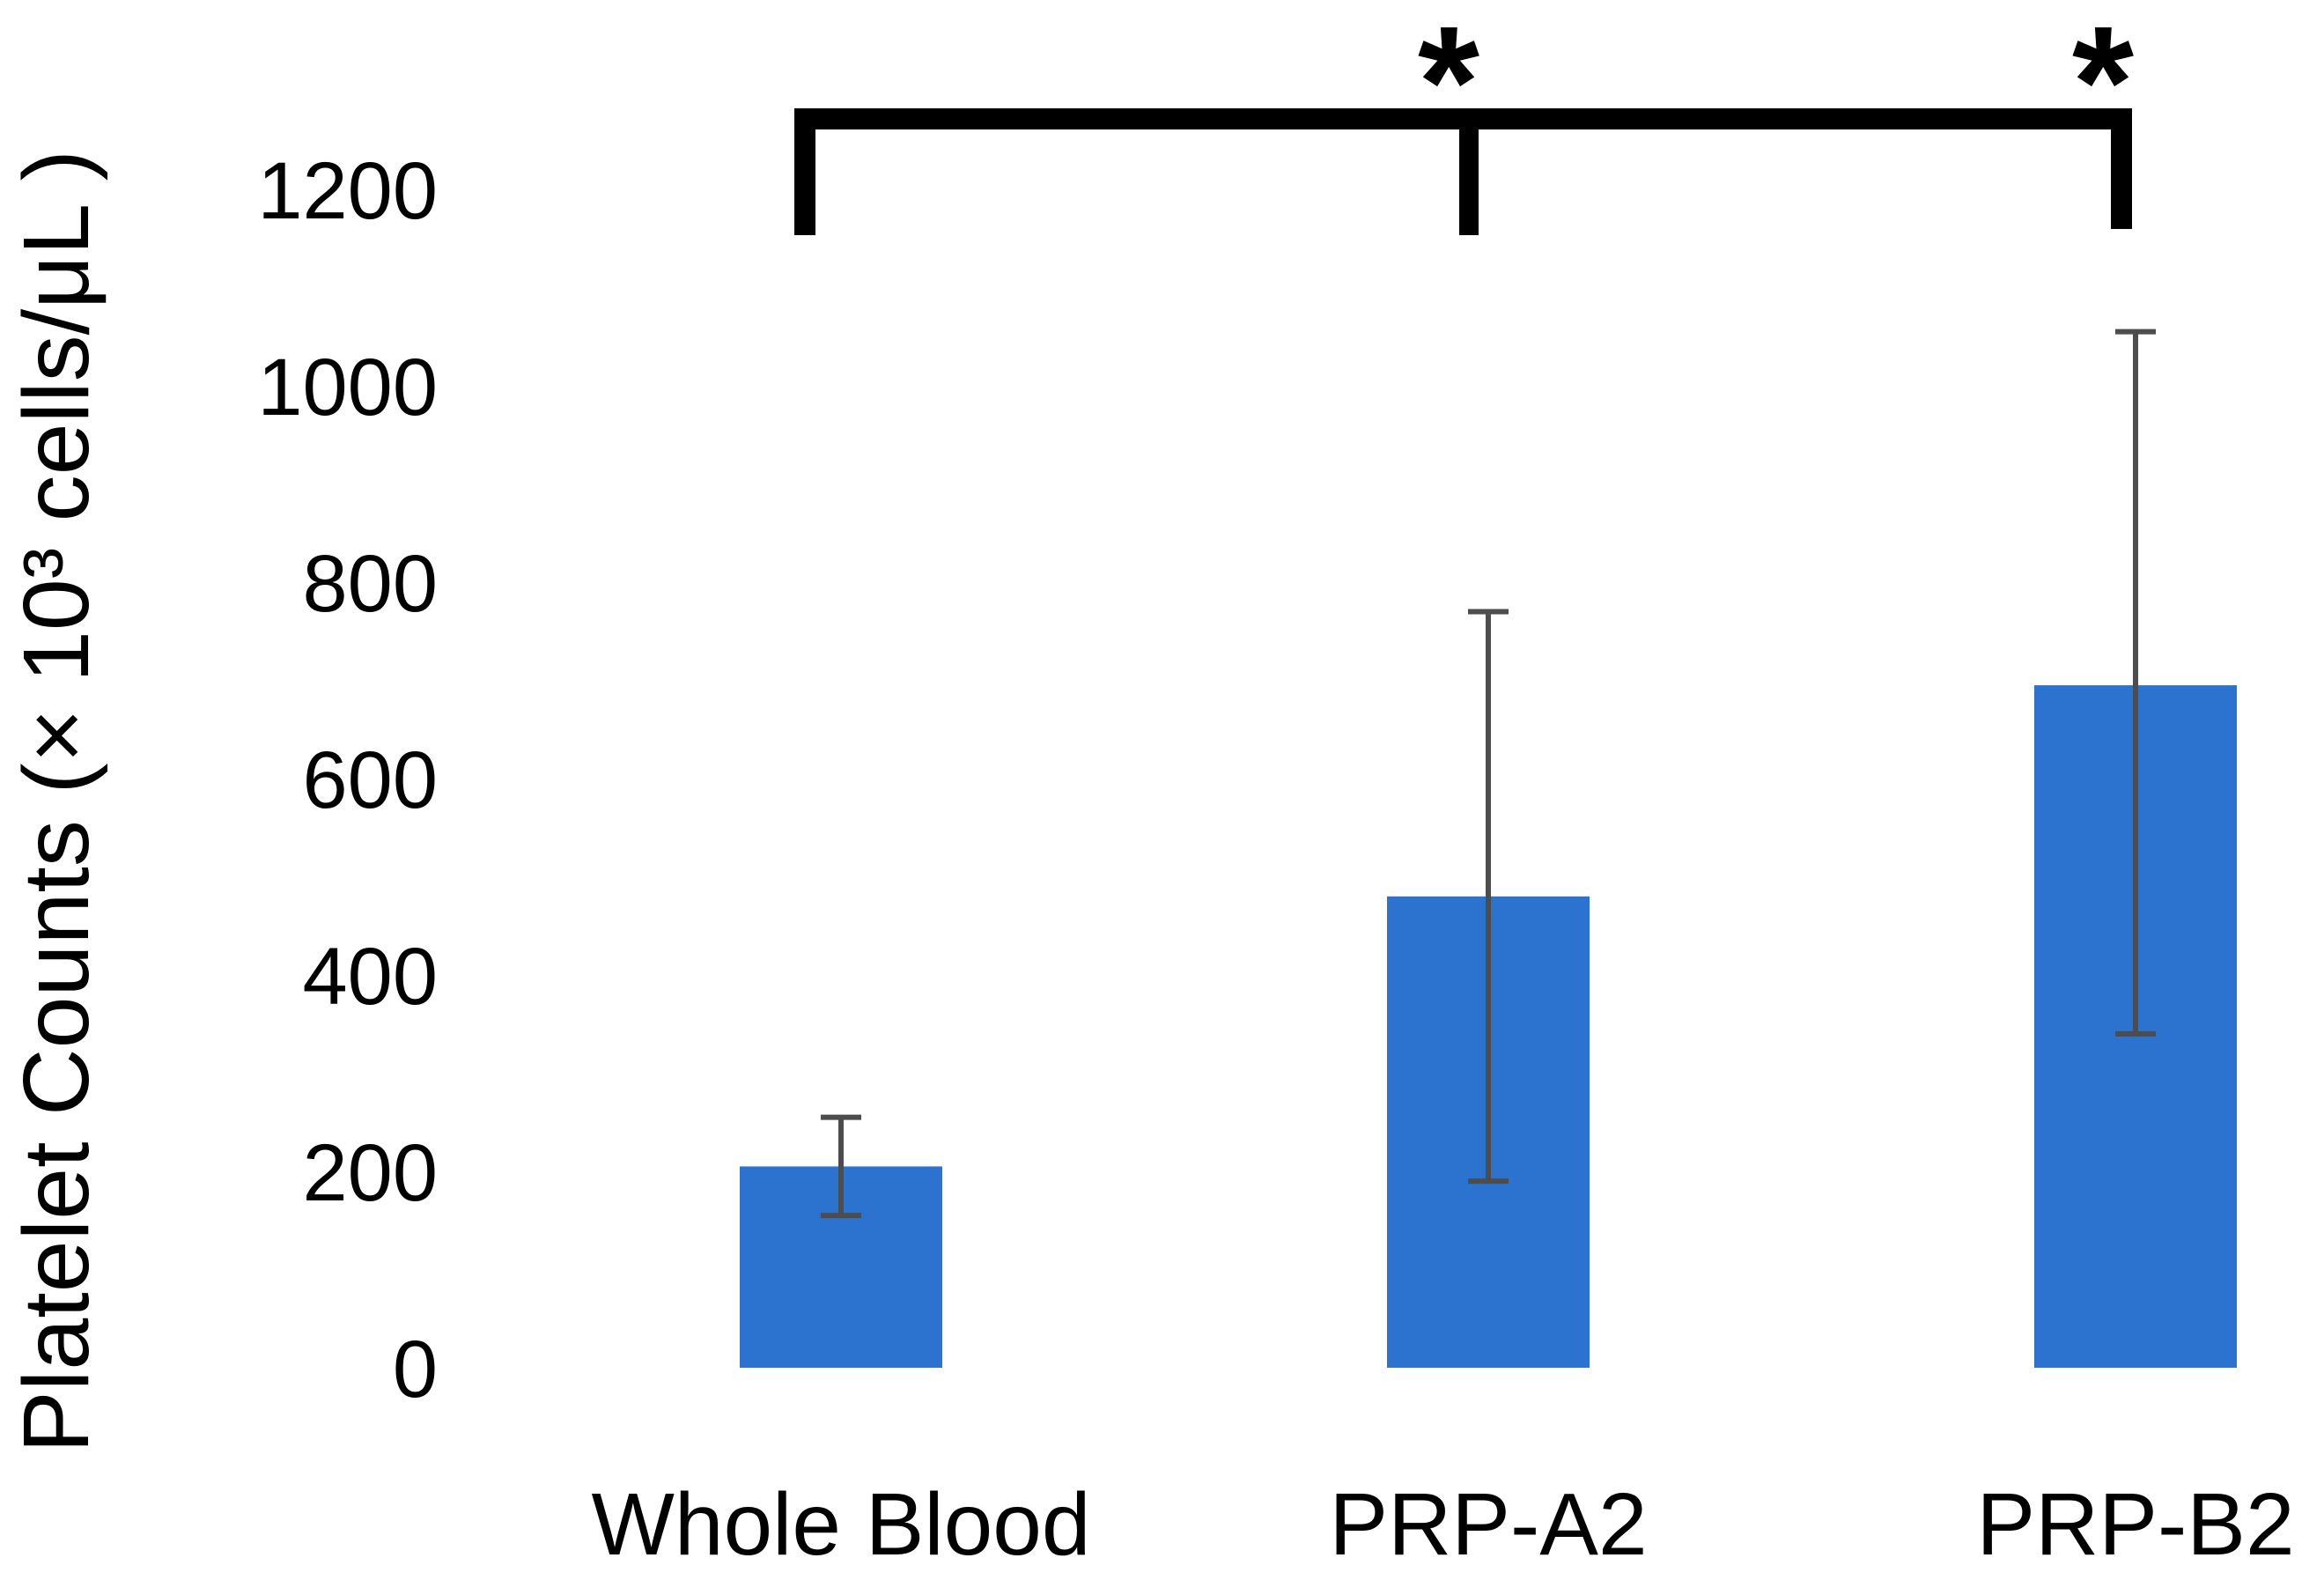 The image size is (2324, 1580). What do you see at coordinates (371, 780) in the screenshot?
I see `y-tick-label: 600` at bounding box center [371, 780].